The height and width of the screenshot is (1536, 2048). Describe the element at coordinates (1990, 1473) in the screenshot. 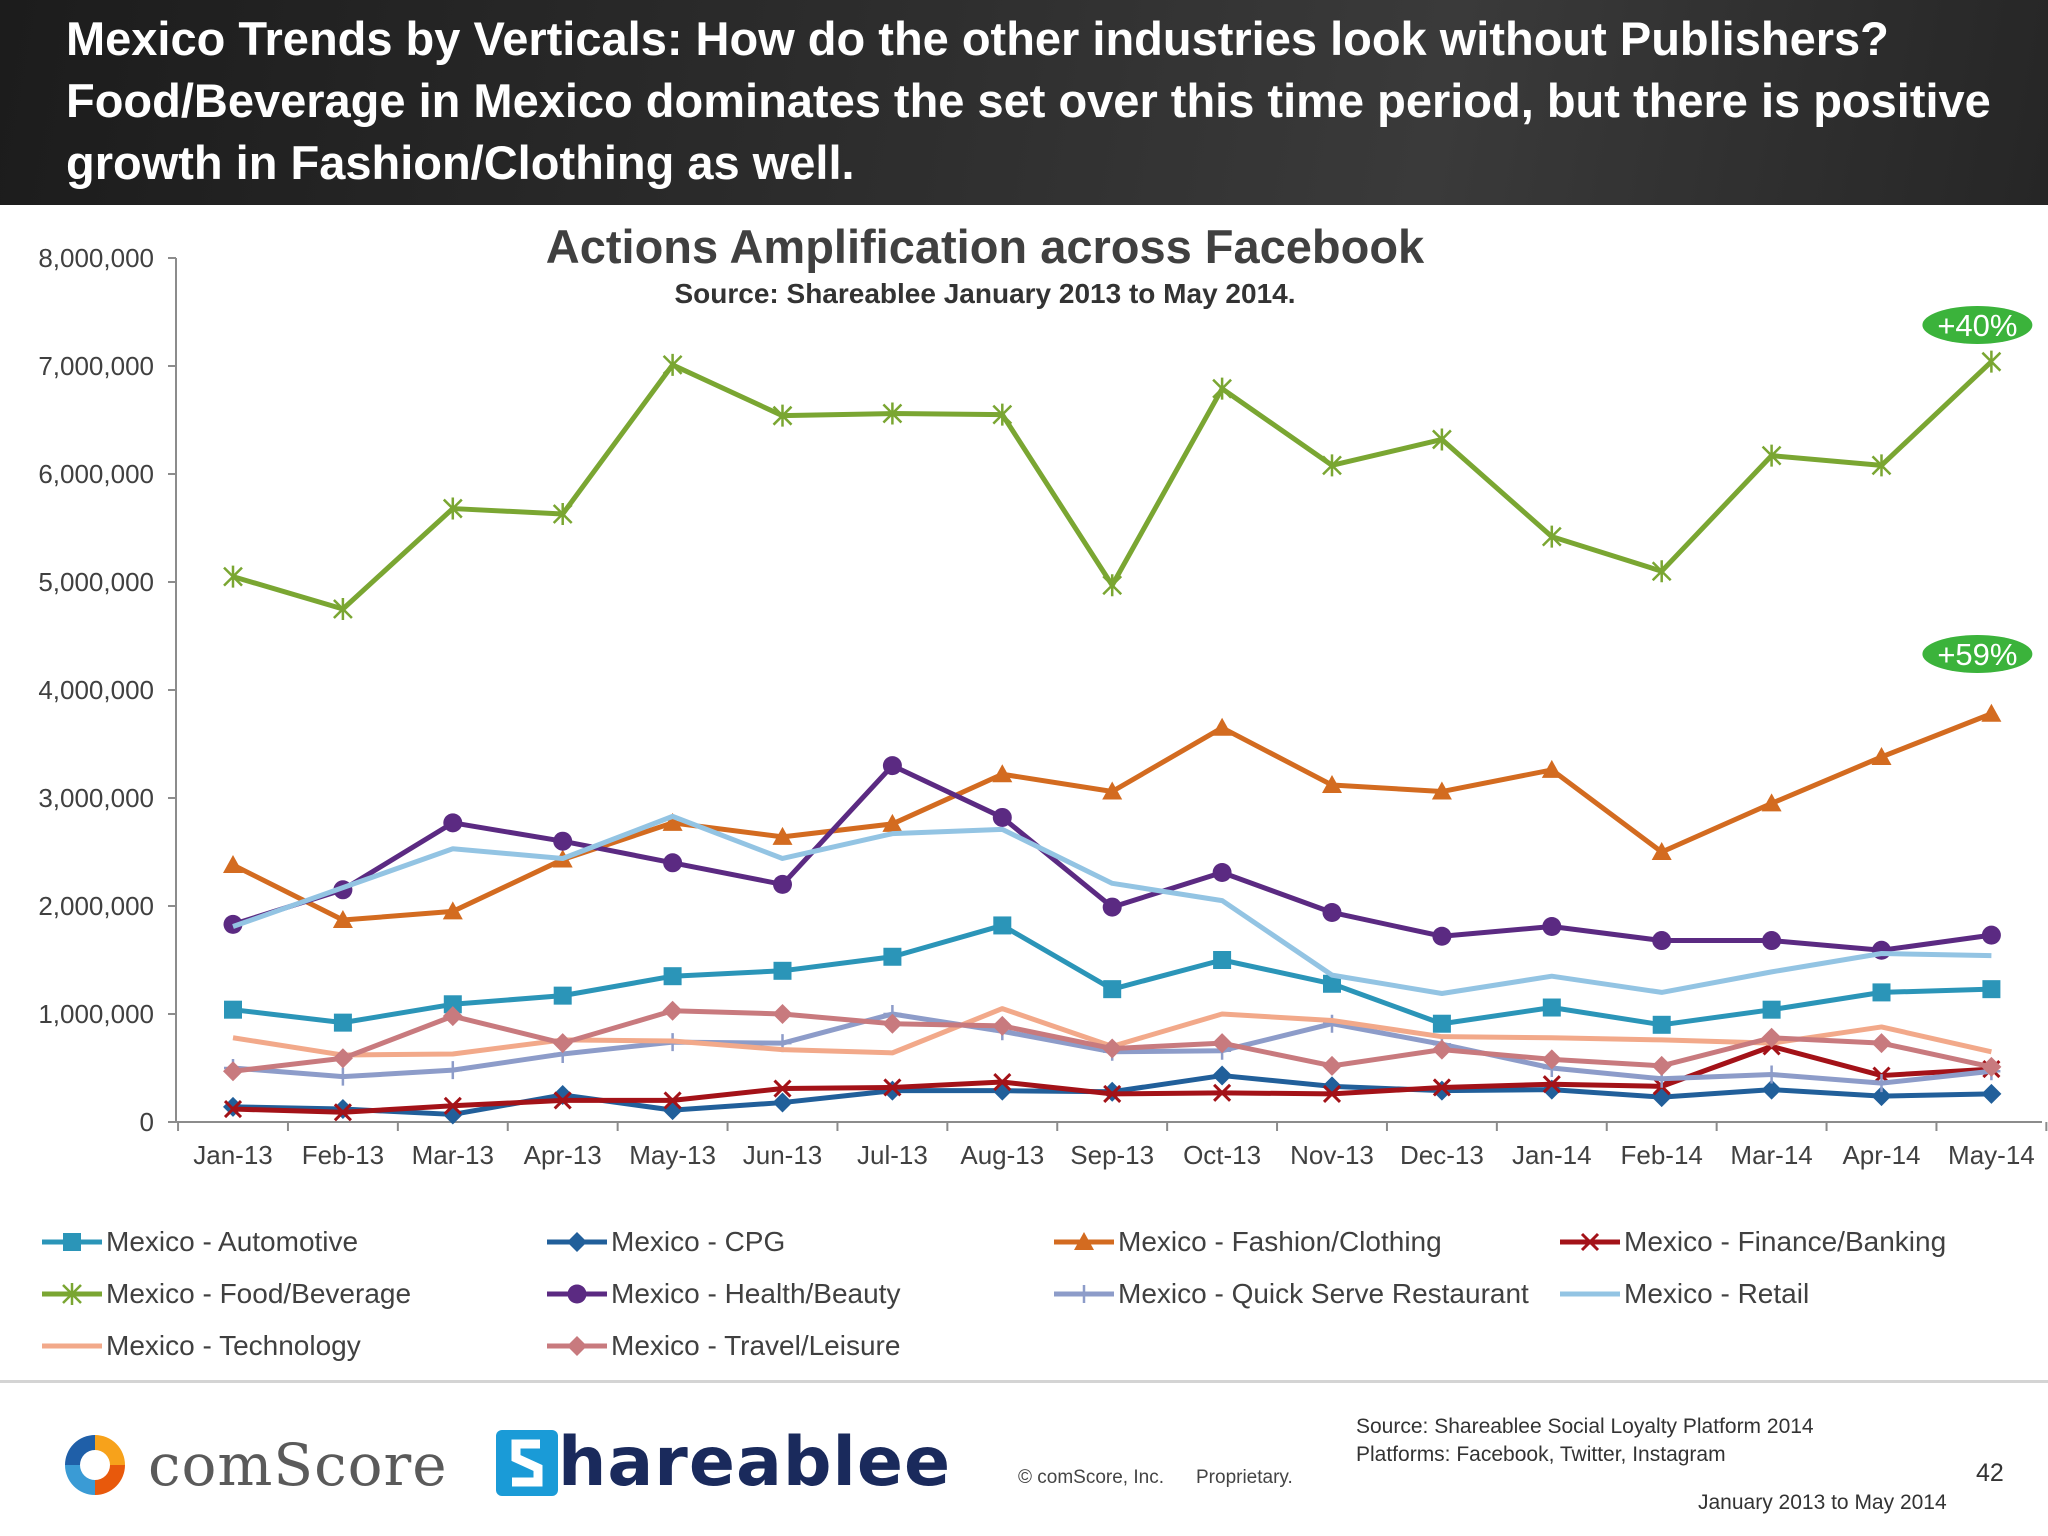

I see `page-number: 42` at that location.